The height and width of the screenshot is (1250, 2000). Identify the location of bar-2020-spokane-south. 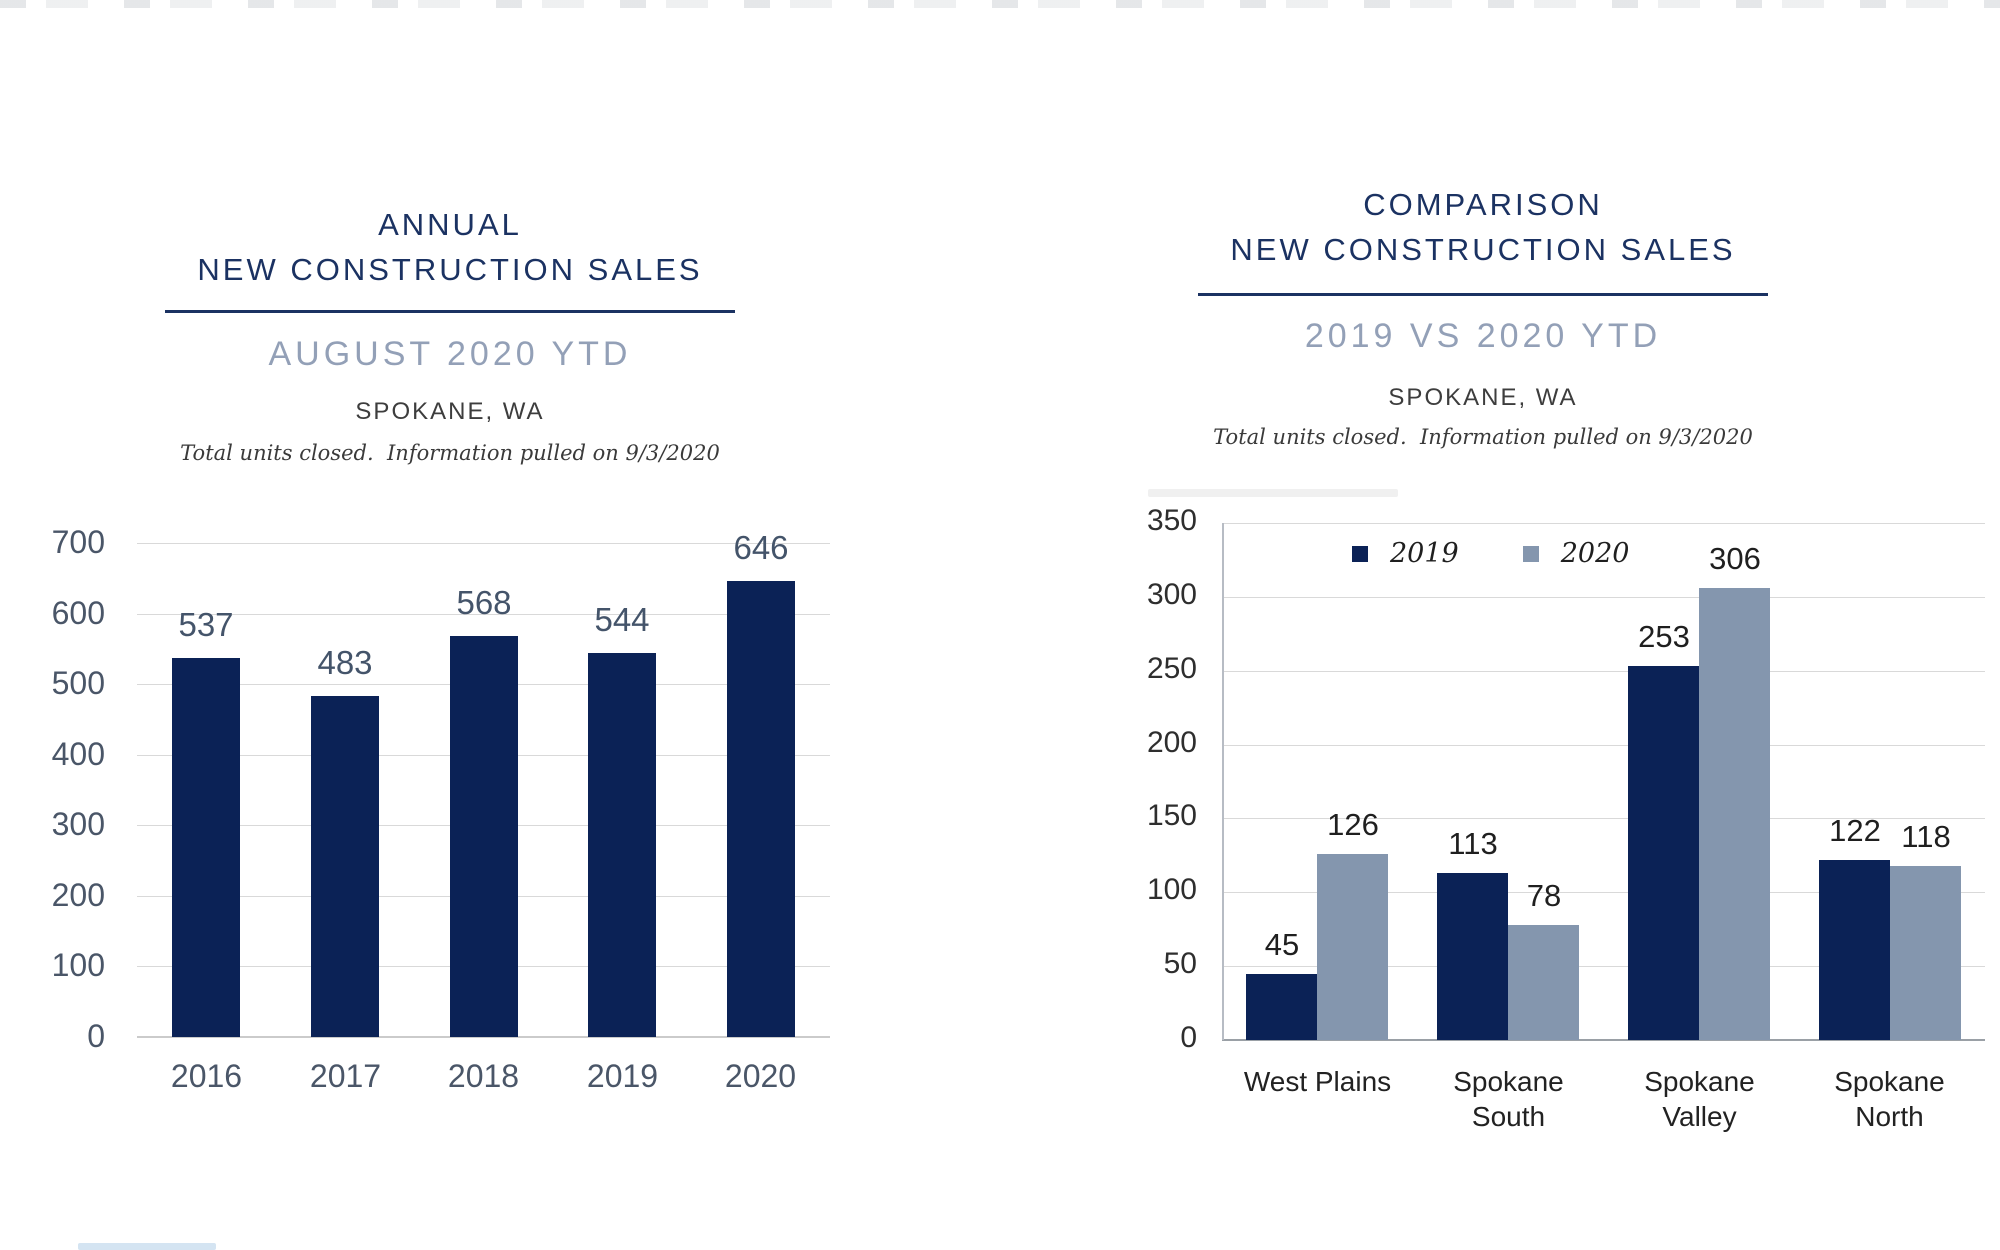
(1543, 982).